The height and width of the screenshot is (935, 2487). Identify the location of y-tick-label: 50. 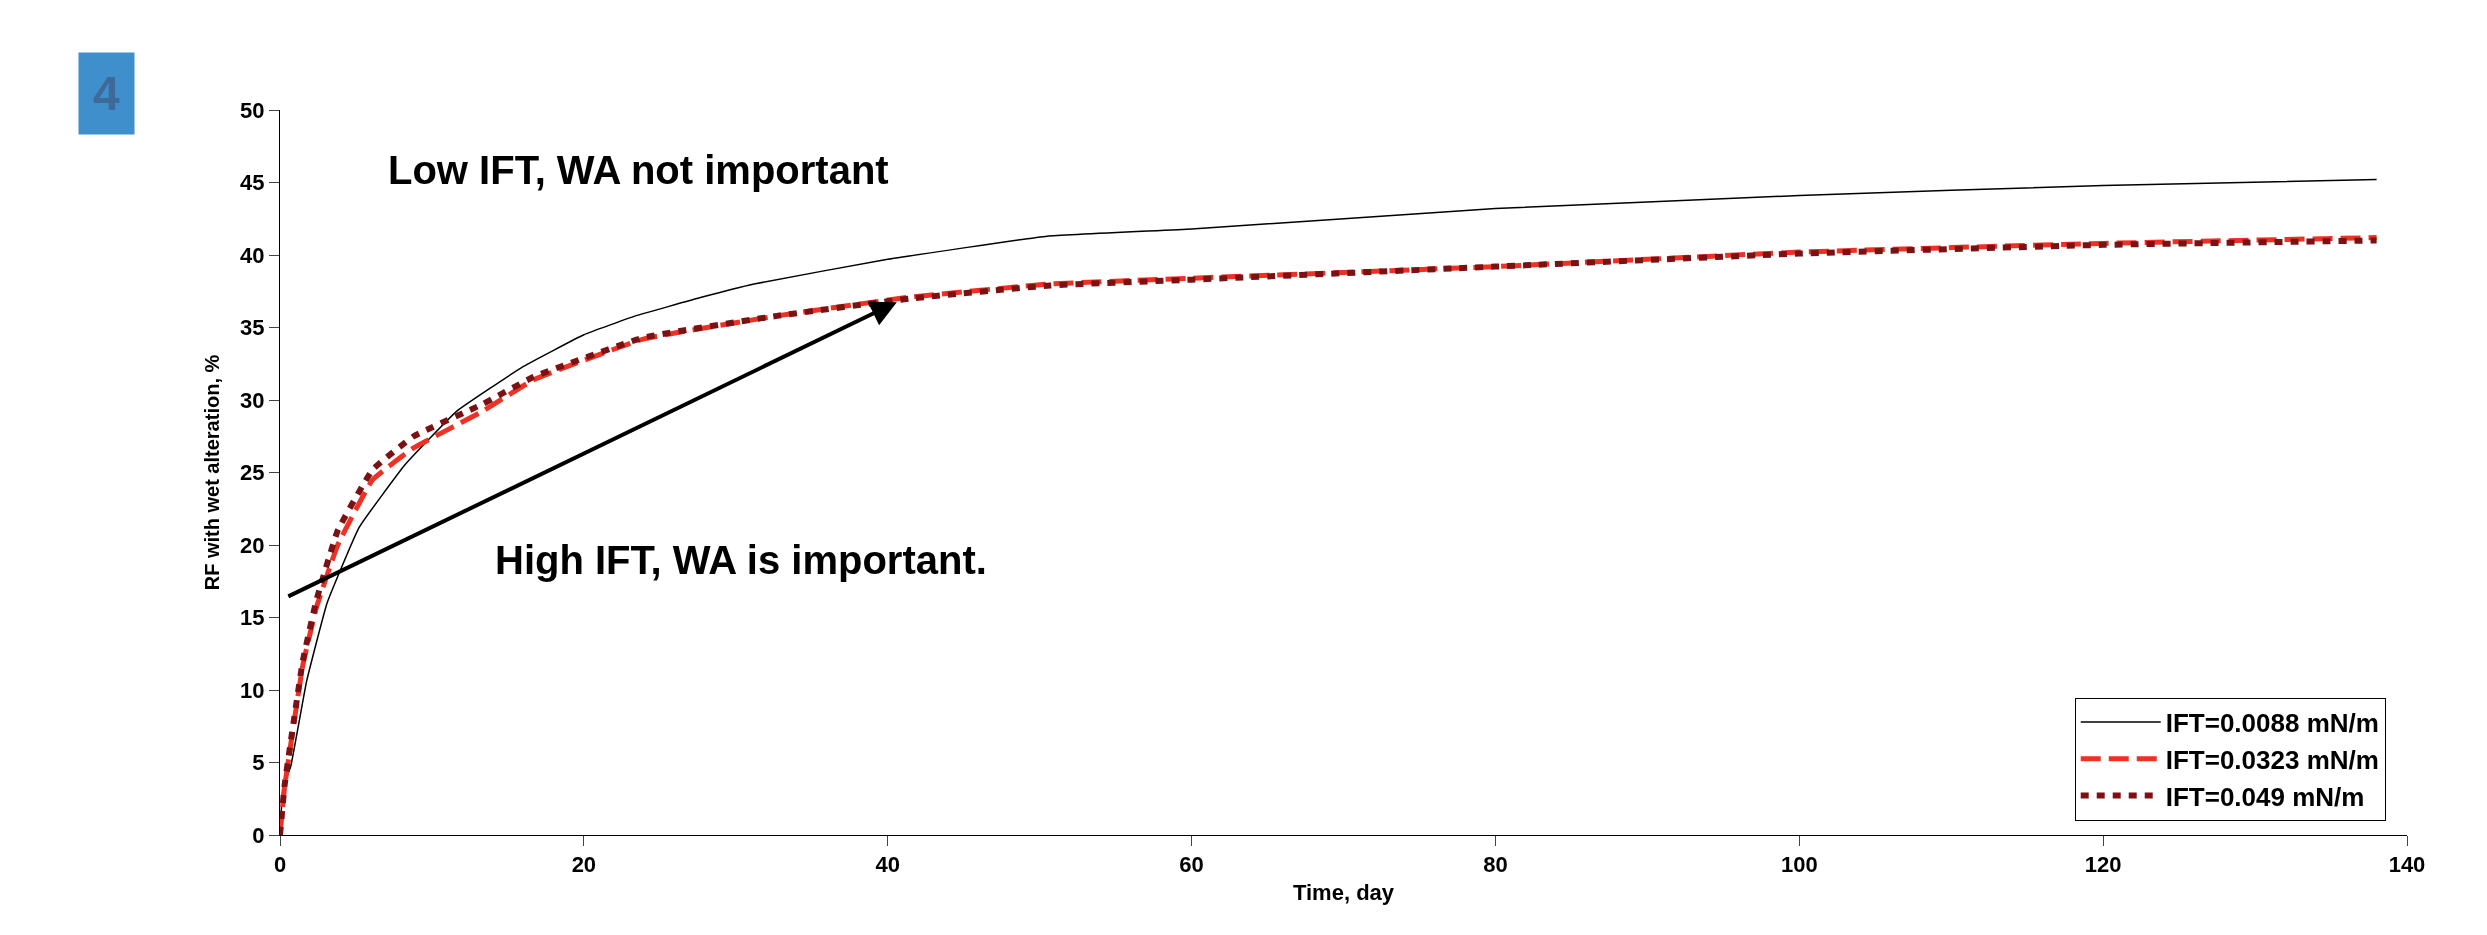
(252, 110).